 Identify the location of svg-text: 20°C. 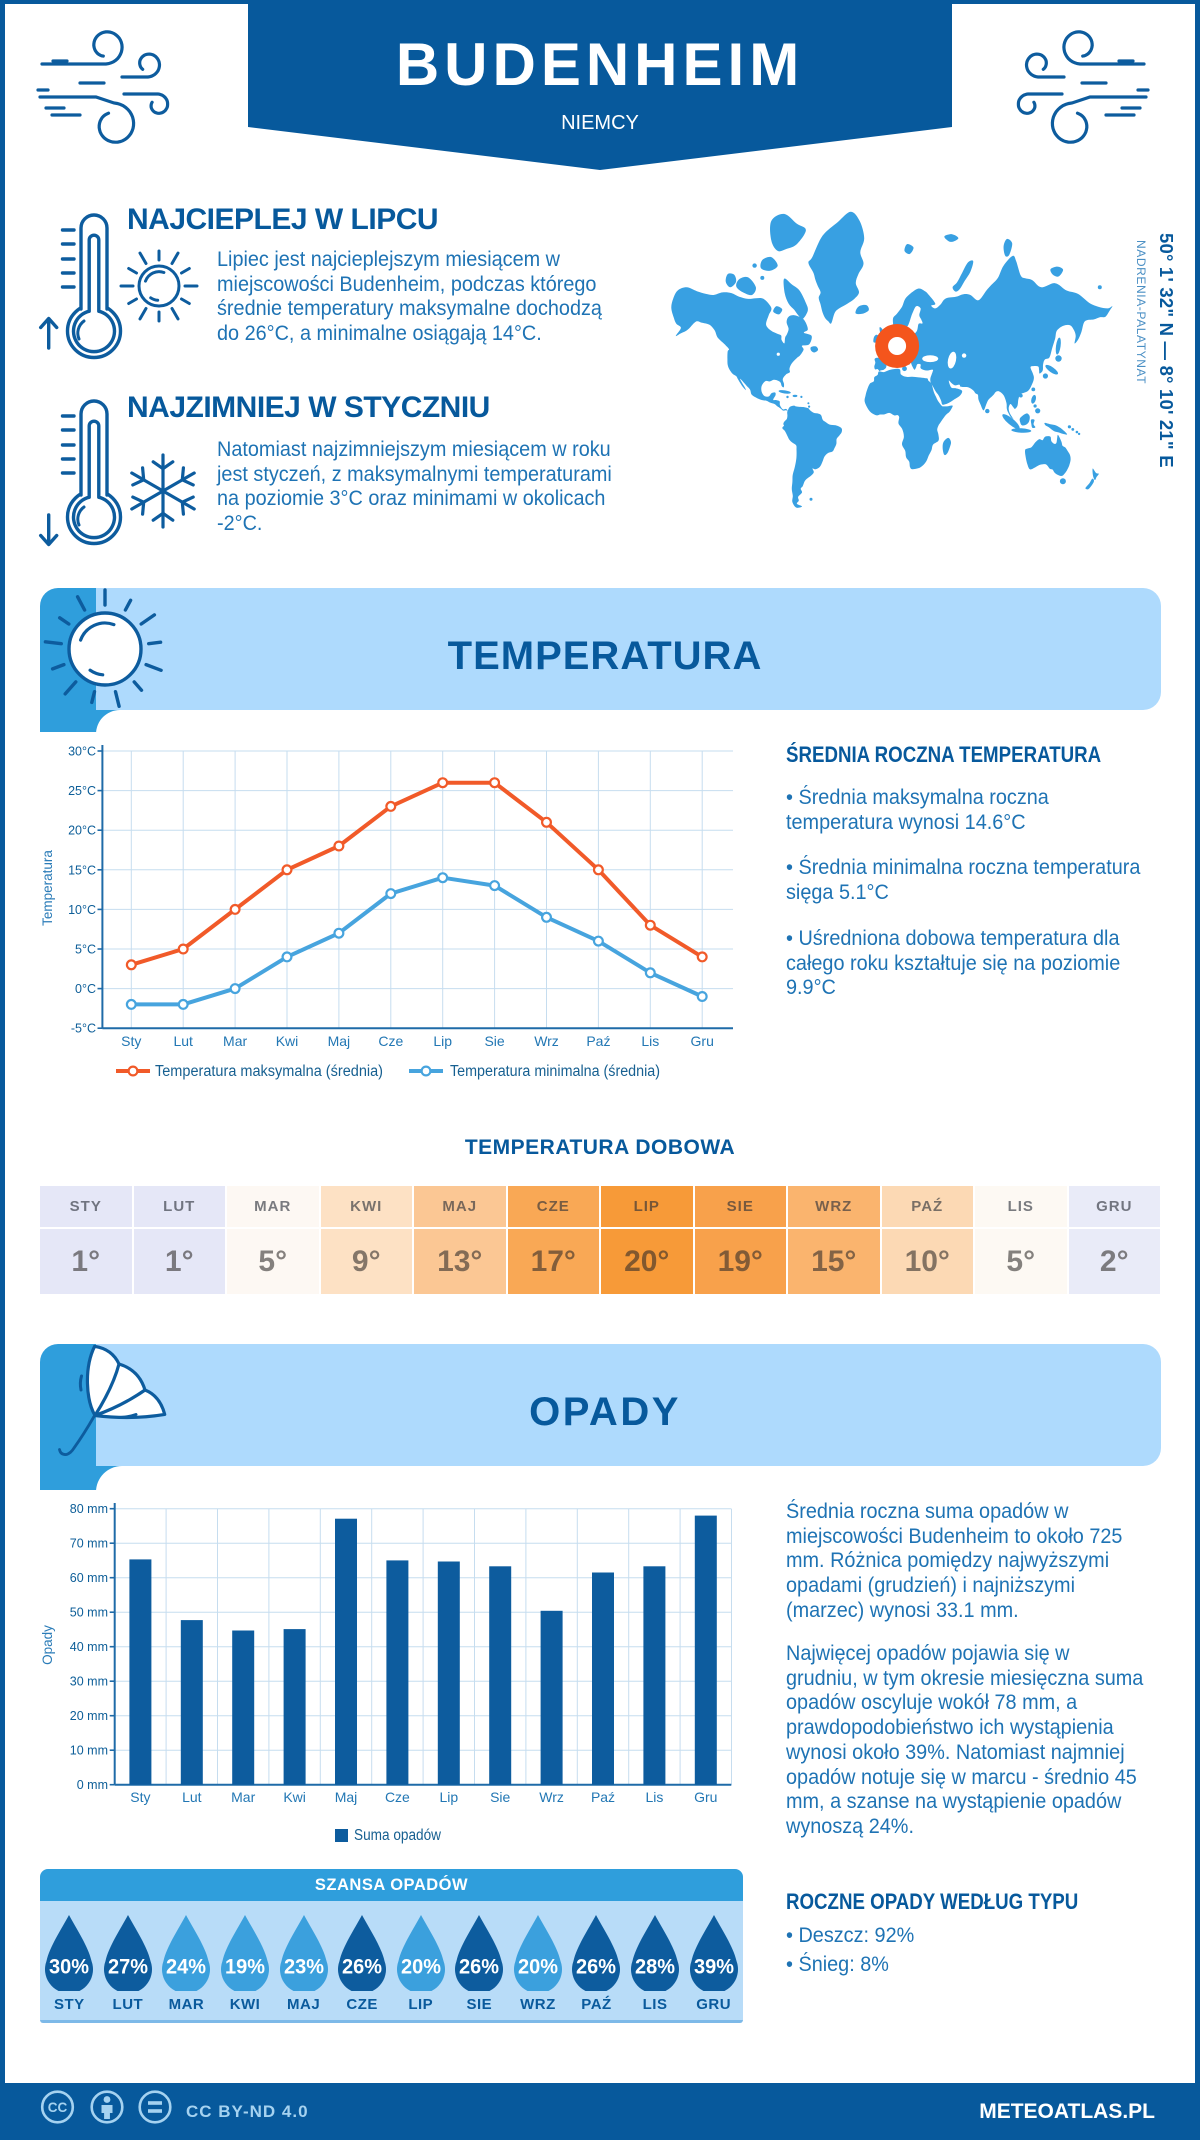
(82, 831).